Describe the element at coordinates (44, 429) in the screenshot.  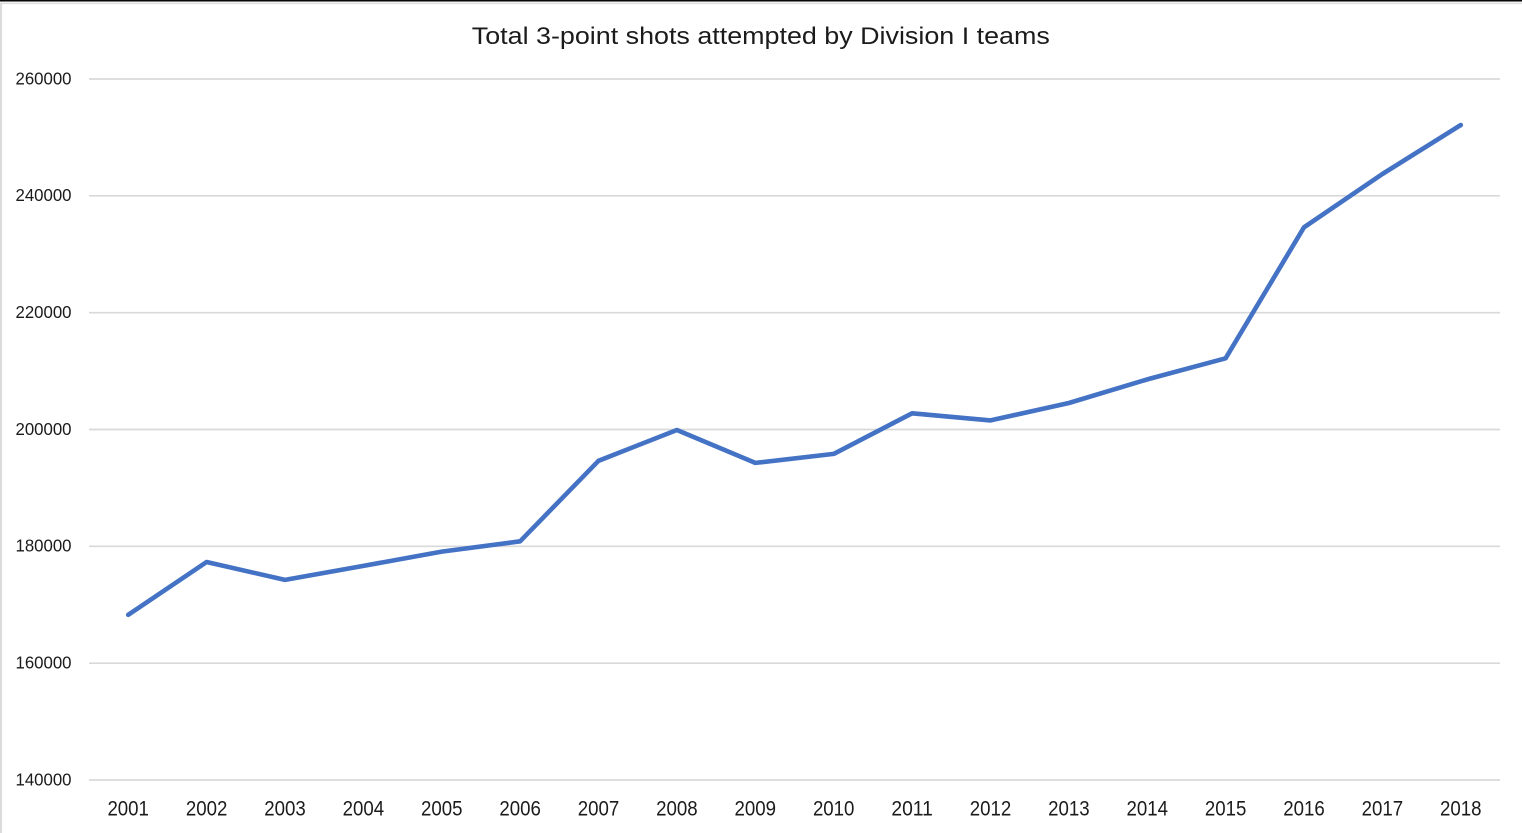
I see `svg-text: 200000` at that location.